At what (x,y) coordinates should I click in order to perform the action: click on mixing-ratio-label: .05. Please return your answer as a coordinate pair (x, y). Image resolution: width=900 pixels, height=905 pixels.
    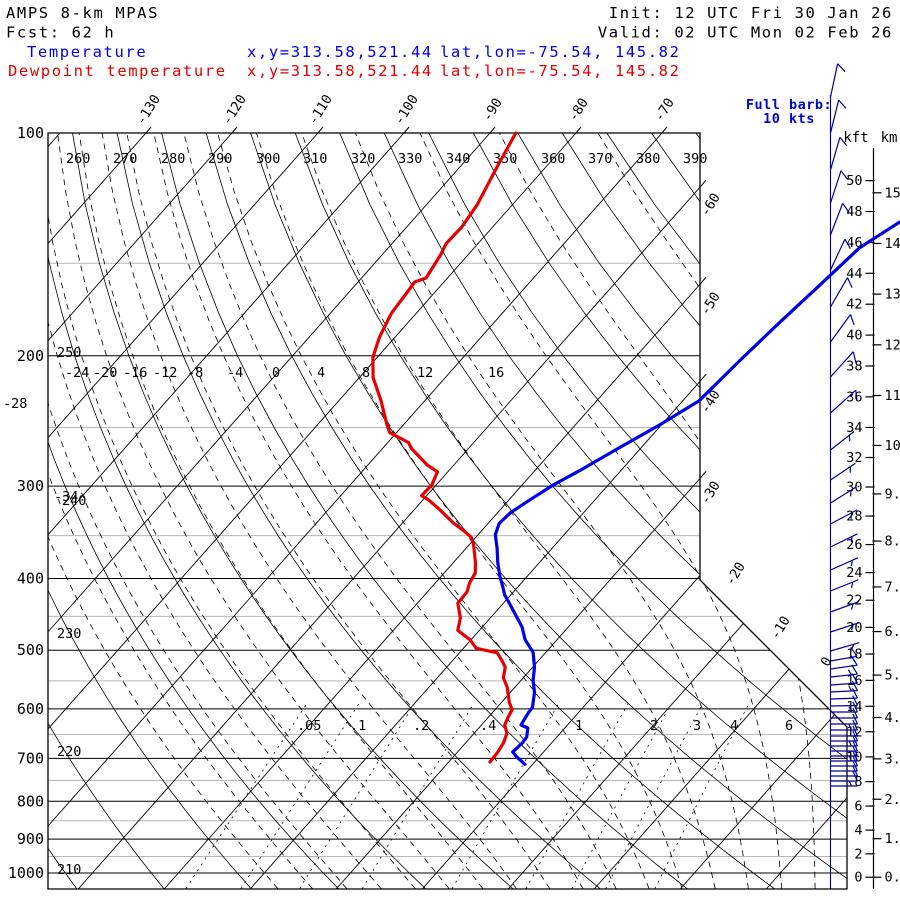
    Looking at the image, I should click on (309, 726).